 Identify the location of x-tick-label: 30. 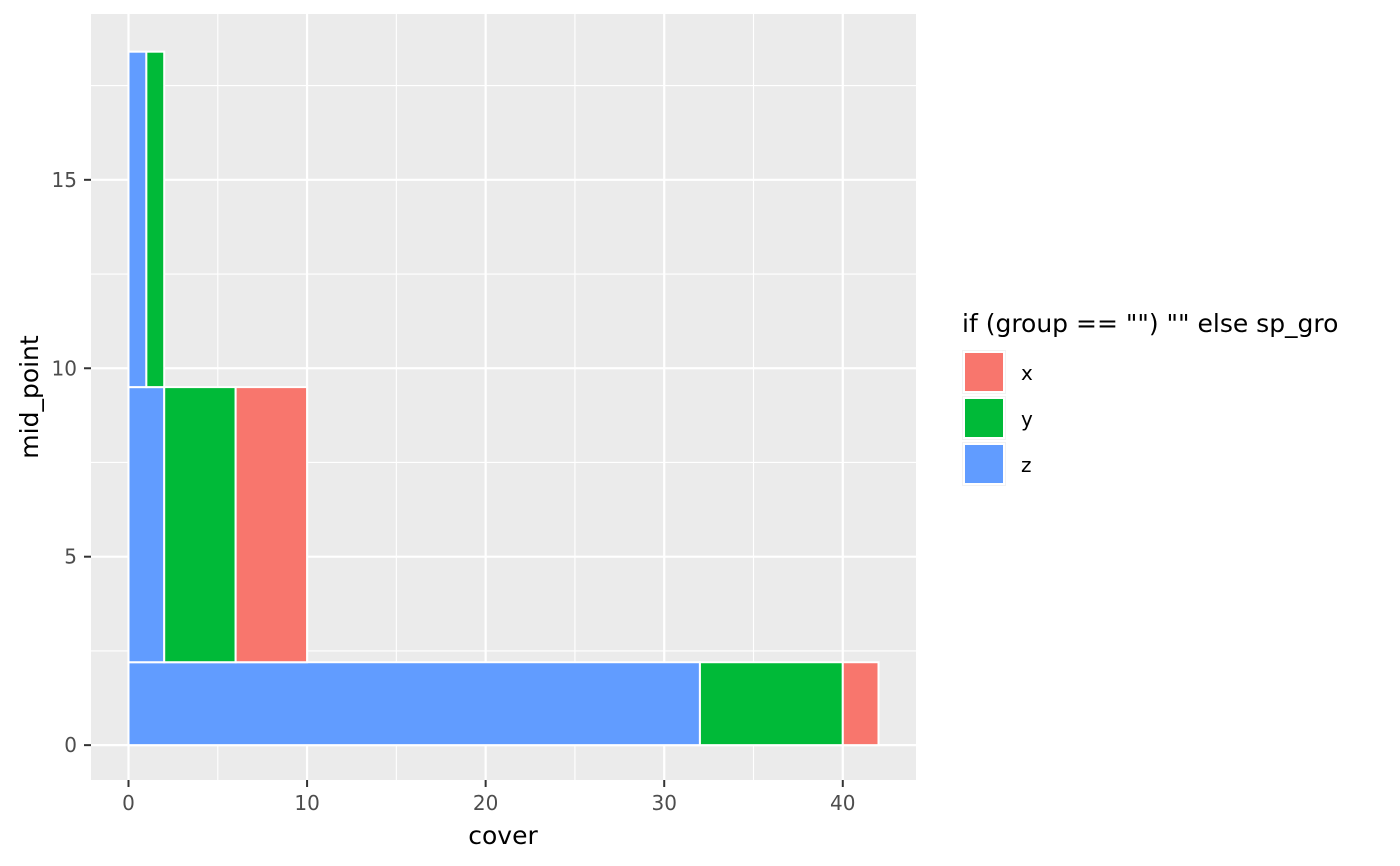
(663, 803).